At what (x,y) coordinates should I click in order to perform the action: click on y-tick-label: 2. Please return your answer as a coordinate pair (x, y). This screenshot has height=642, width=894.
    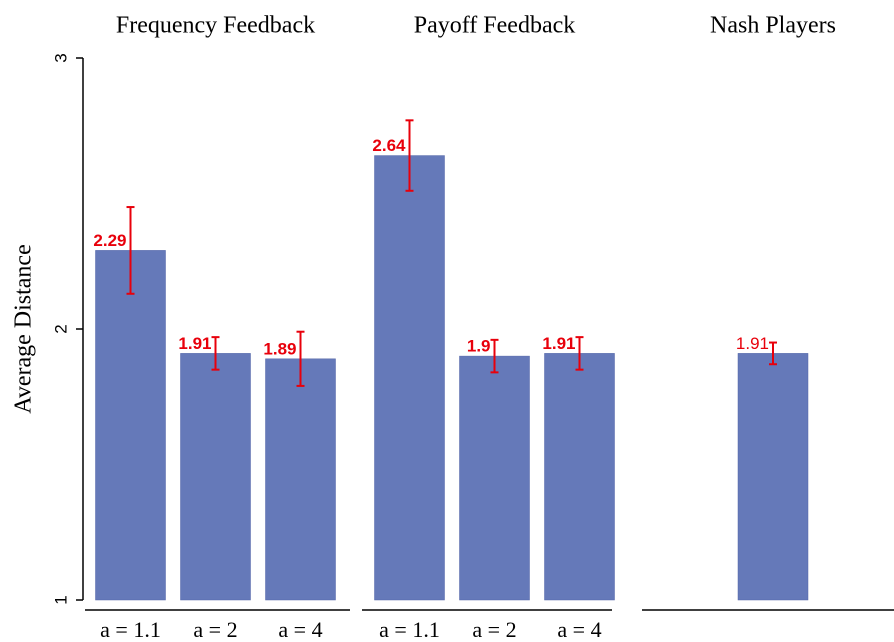
    Looking at the image, I should click on (60, 328).